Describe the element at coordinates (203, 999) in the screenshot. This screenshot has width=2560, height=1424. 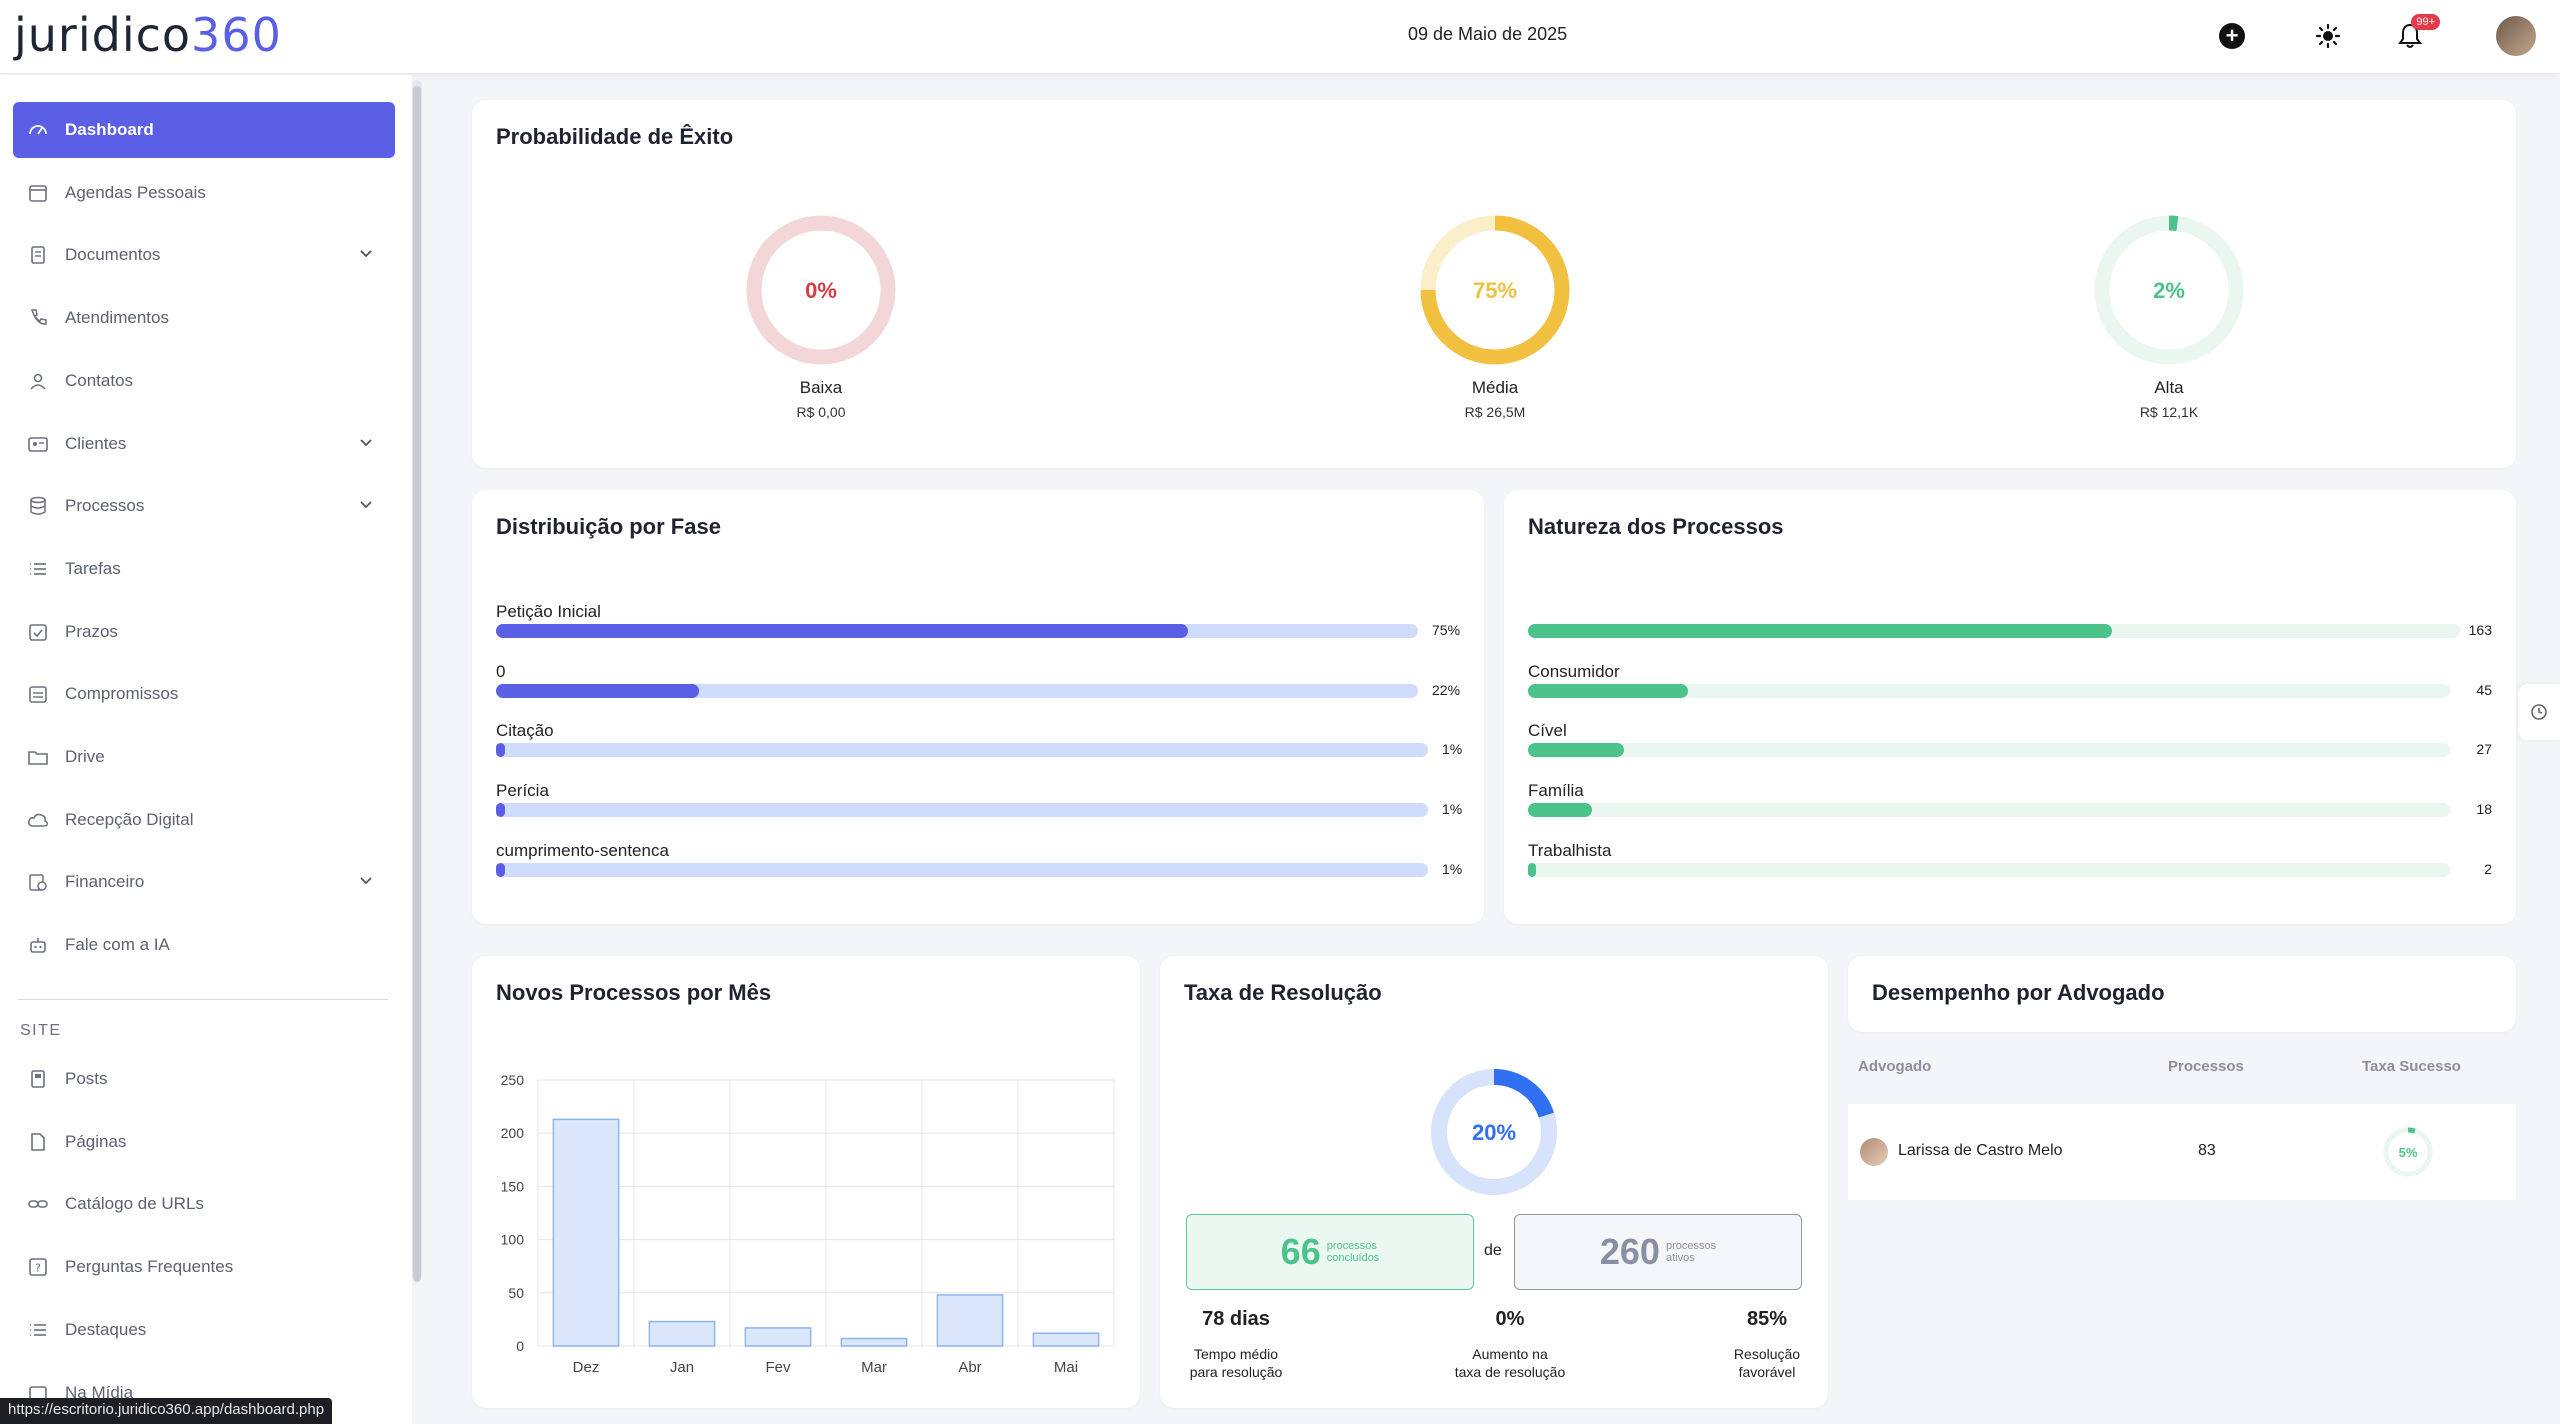
I see `sidebar-divider` at that location.